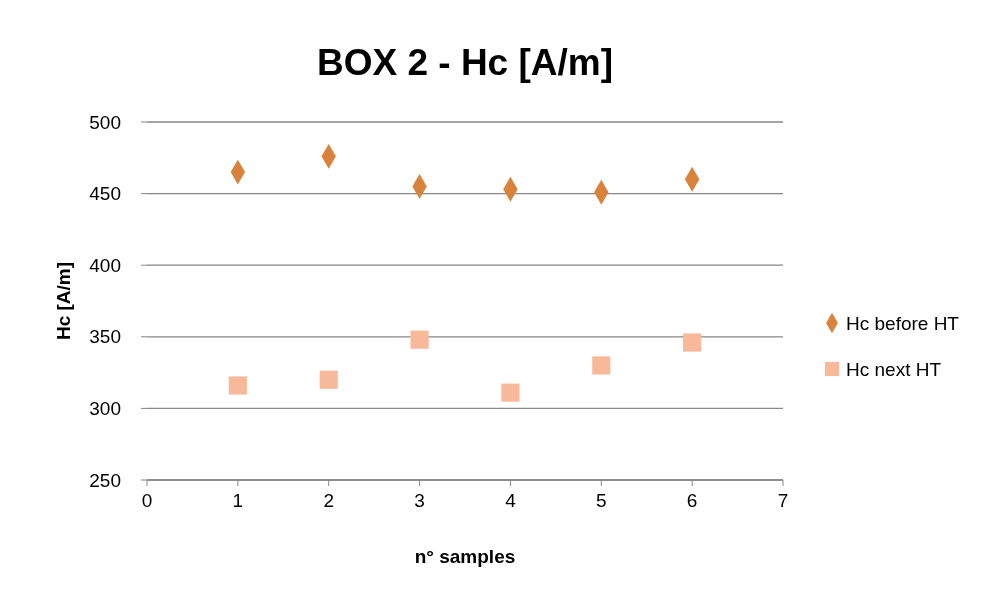 Image resolution: width=1008 pixels, height=596 pixels. I want to click on x-tick-label: 3, so click(419, 500).